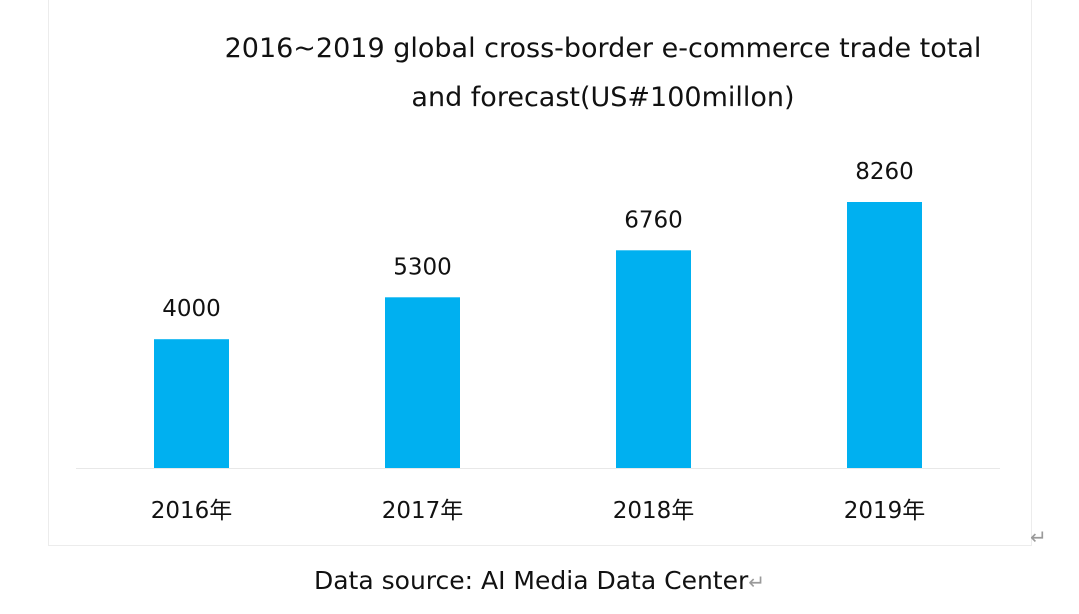 The height and width of the screenshot is (614, 1079). I want to click on x-tick-label-2: 2018年, so click(654, 511).